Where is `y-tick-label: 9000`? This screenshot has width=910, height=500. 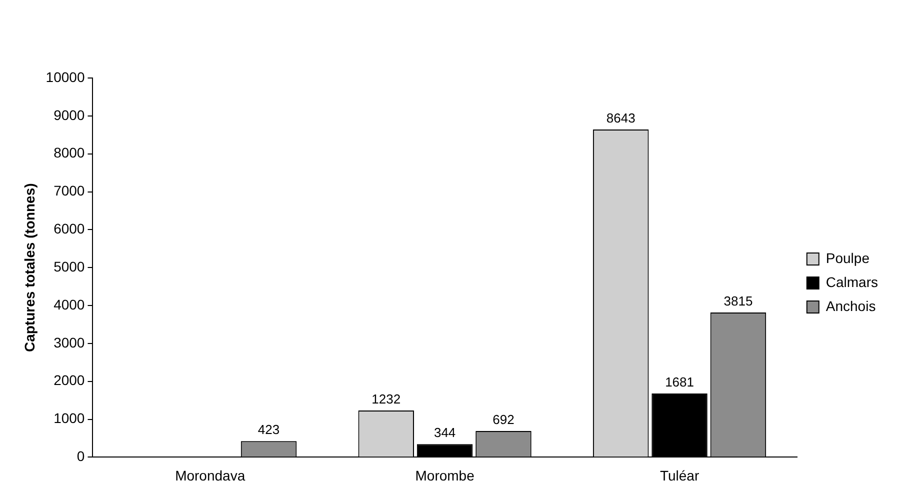
y-tick-label: 9000 is located at coordinates (69, 114).